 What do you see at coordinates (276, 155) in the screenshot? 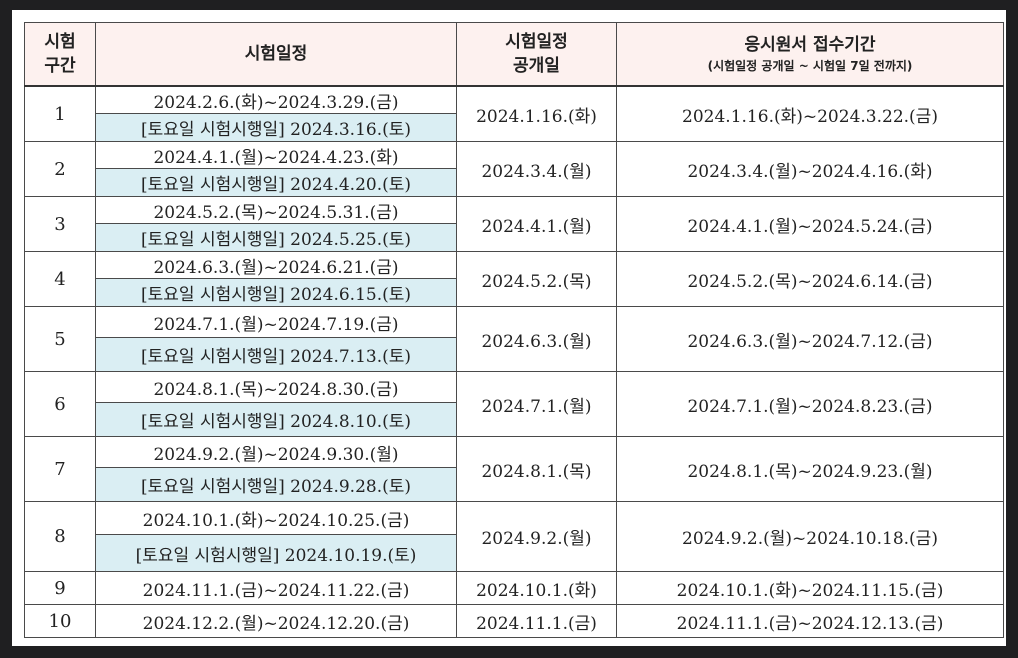
I see `exam-period: 2024.4.1.(월)~2024.4.23.(화)` at bounding box center [276, 155].